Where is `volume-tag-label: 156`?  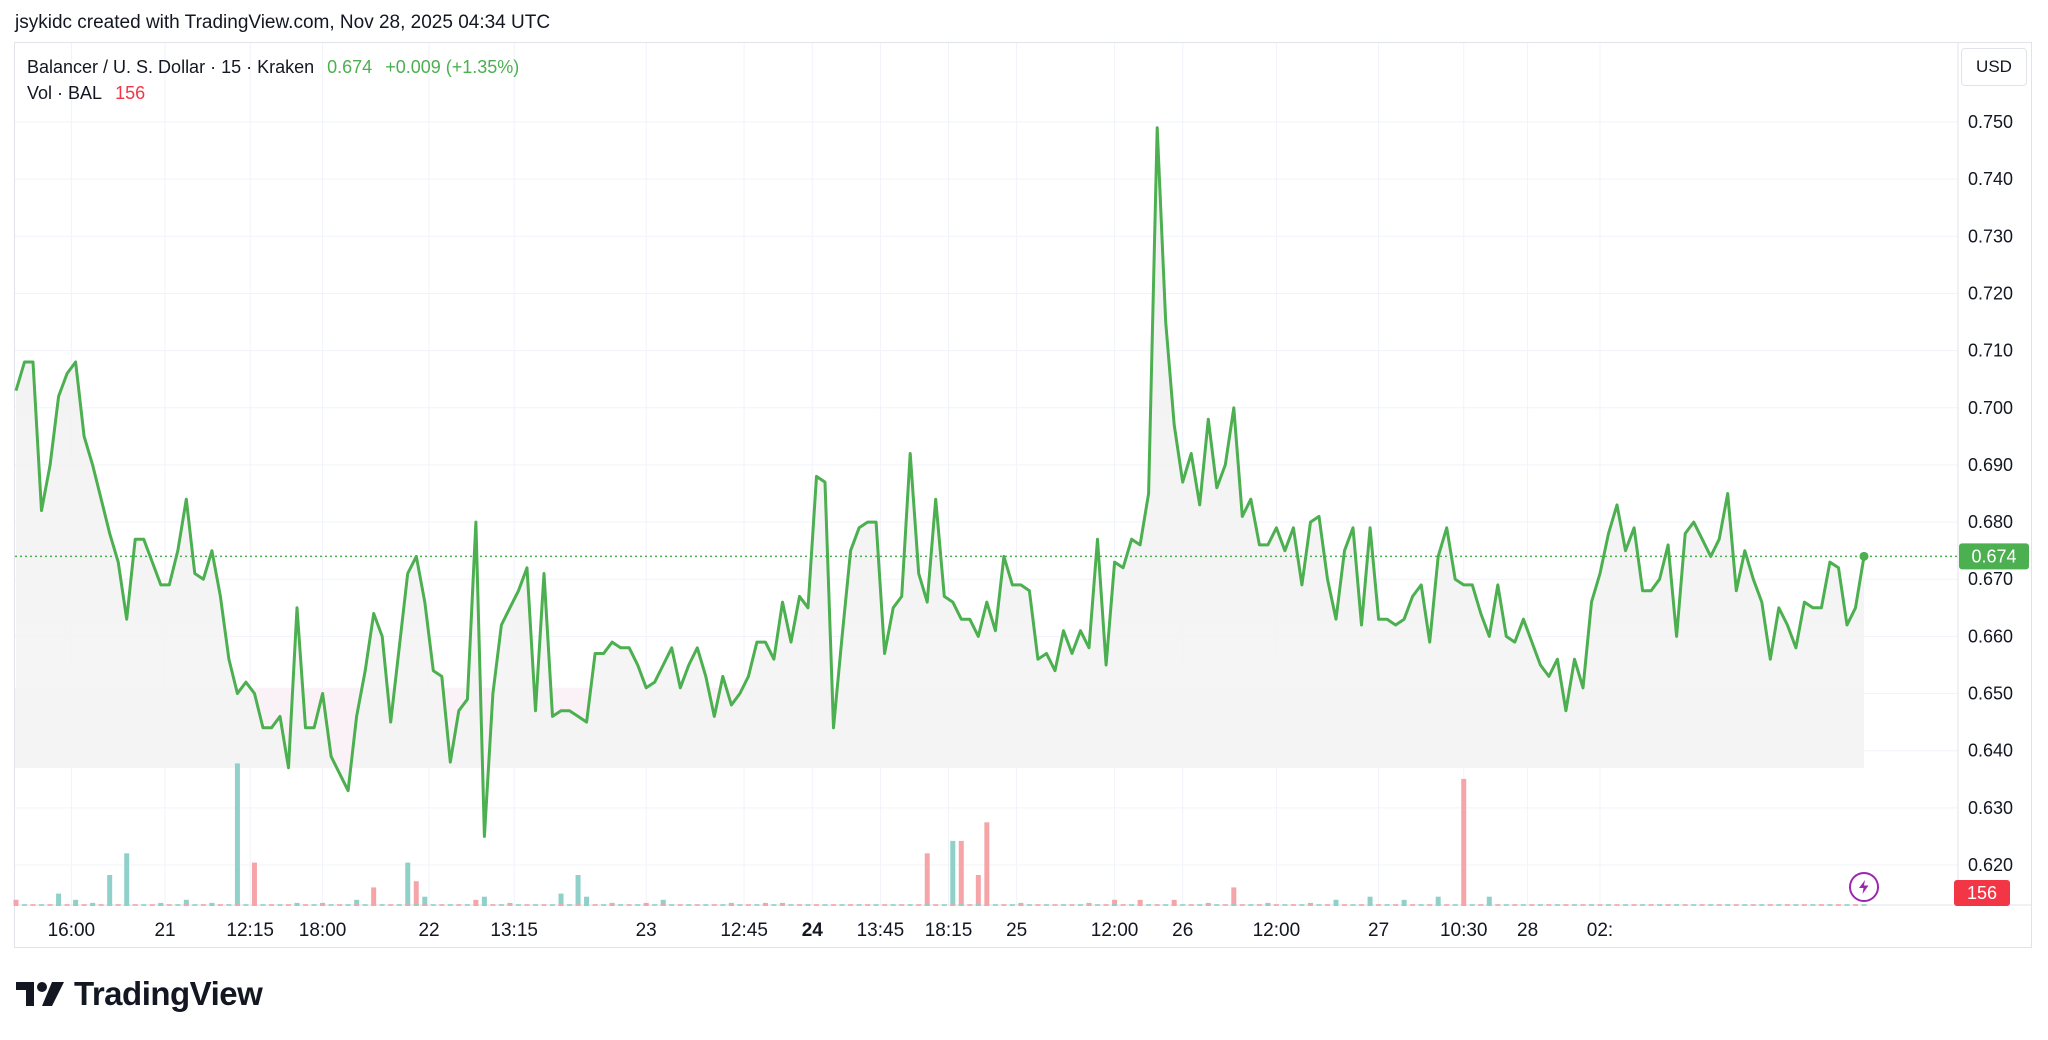 volume-tag-label: 156 is located at coordinates (1982, 893).